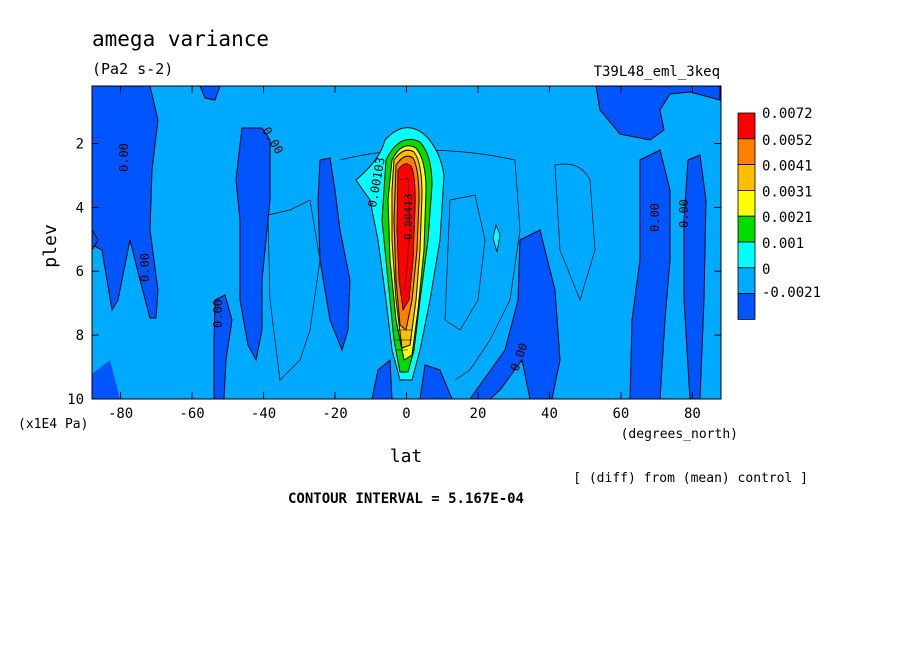 This screenshot has height=654, width=904. What do you see at coordinates (787, 167) in the screenshot?
I see `colorbar-label: 0.0041` at bounding box center [787, 167].